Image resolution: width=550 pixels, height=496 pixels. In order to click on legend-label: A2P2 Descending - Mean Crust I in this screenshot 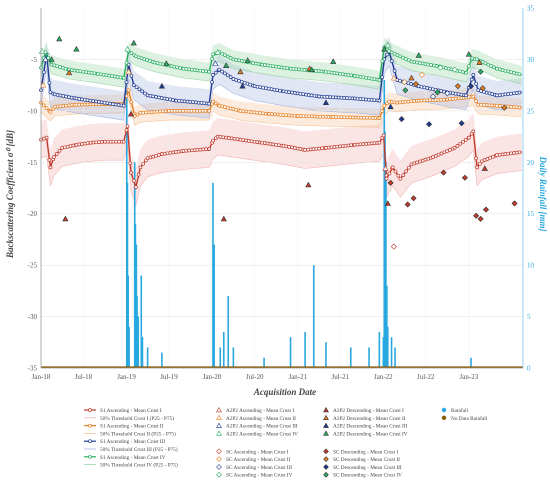, I will do `click(368, 411)`.